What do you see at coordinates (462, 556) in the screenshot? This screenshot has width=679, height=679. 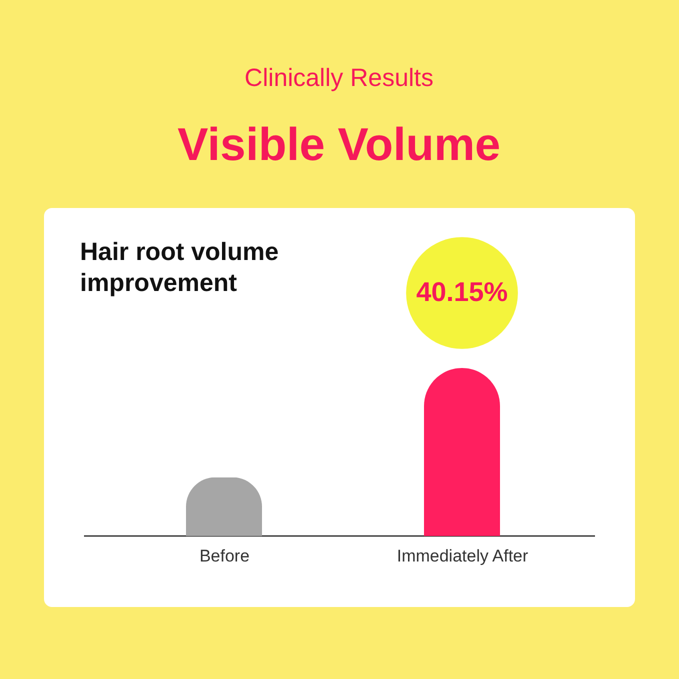 I see `x-tick-label: Immediately After` at bounding box center [462, 556].